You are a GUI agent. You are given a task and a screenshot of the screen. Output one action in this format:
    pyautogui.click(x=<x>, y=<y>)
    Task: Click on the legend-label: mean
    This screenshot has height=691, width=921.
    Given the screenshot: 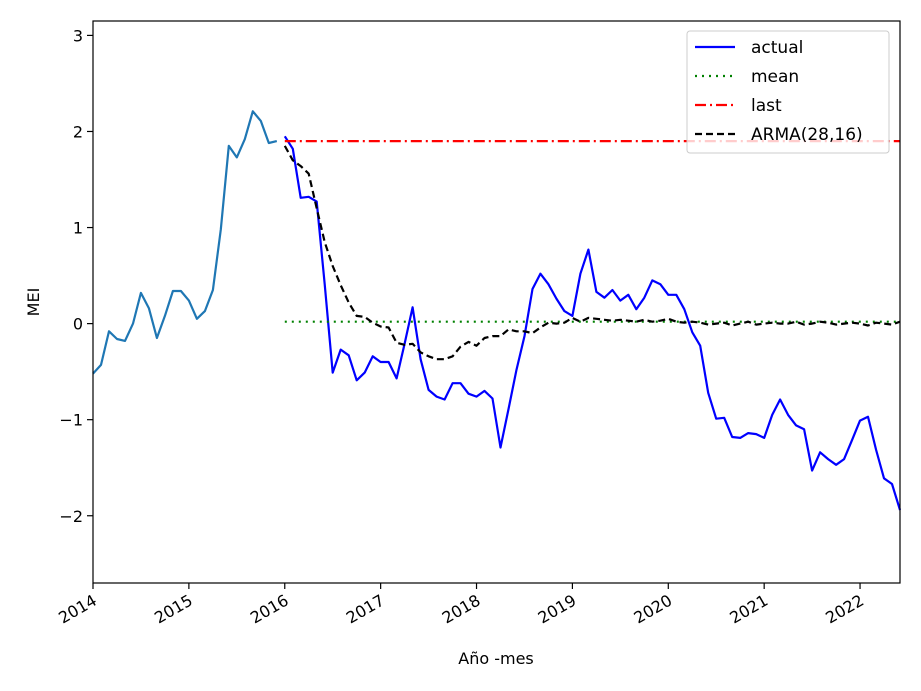 What is the action you would take?
    pyautogui.click(x=775, y=77)
    